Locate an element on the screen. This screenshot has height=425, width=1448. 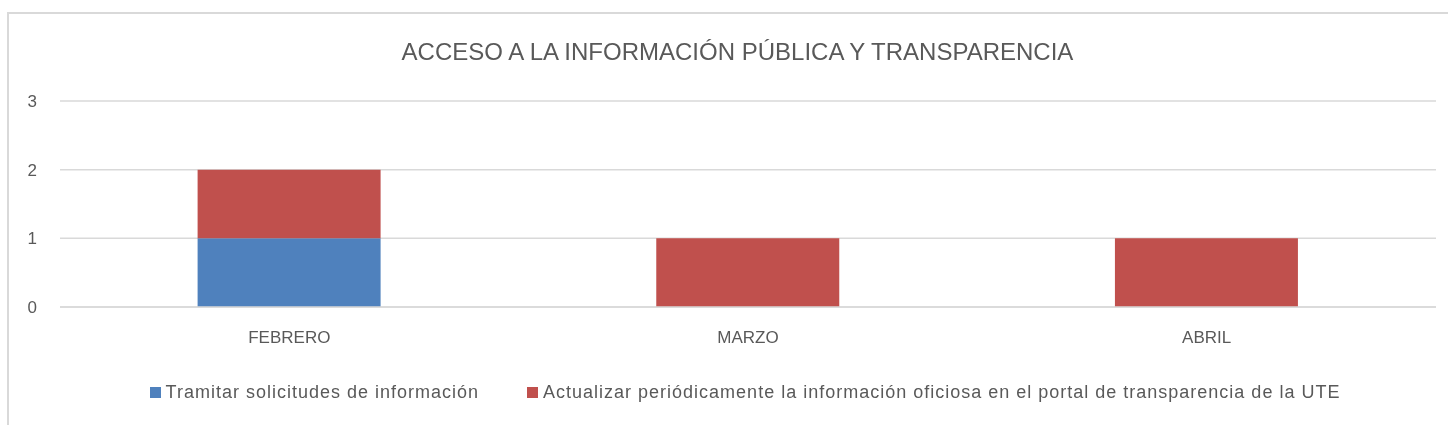
y-tick-label: 1 is located at coordinates (32, 239).